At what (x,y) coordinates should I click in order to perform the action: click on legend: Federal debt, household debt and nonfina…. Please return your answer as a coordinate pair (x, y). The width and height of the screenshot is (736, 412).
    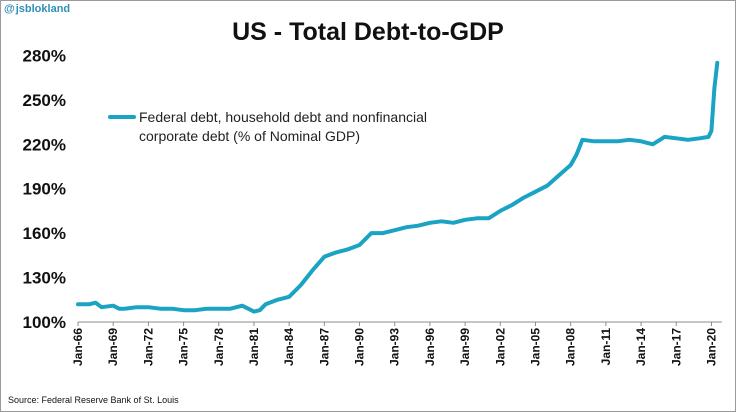
    Looking at the image, I should click on (267, 126).